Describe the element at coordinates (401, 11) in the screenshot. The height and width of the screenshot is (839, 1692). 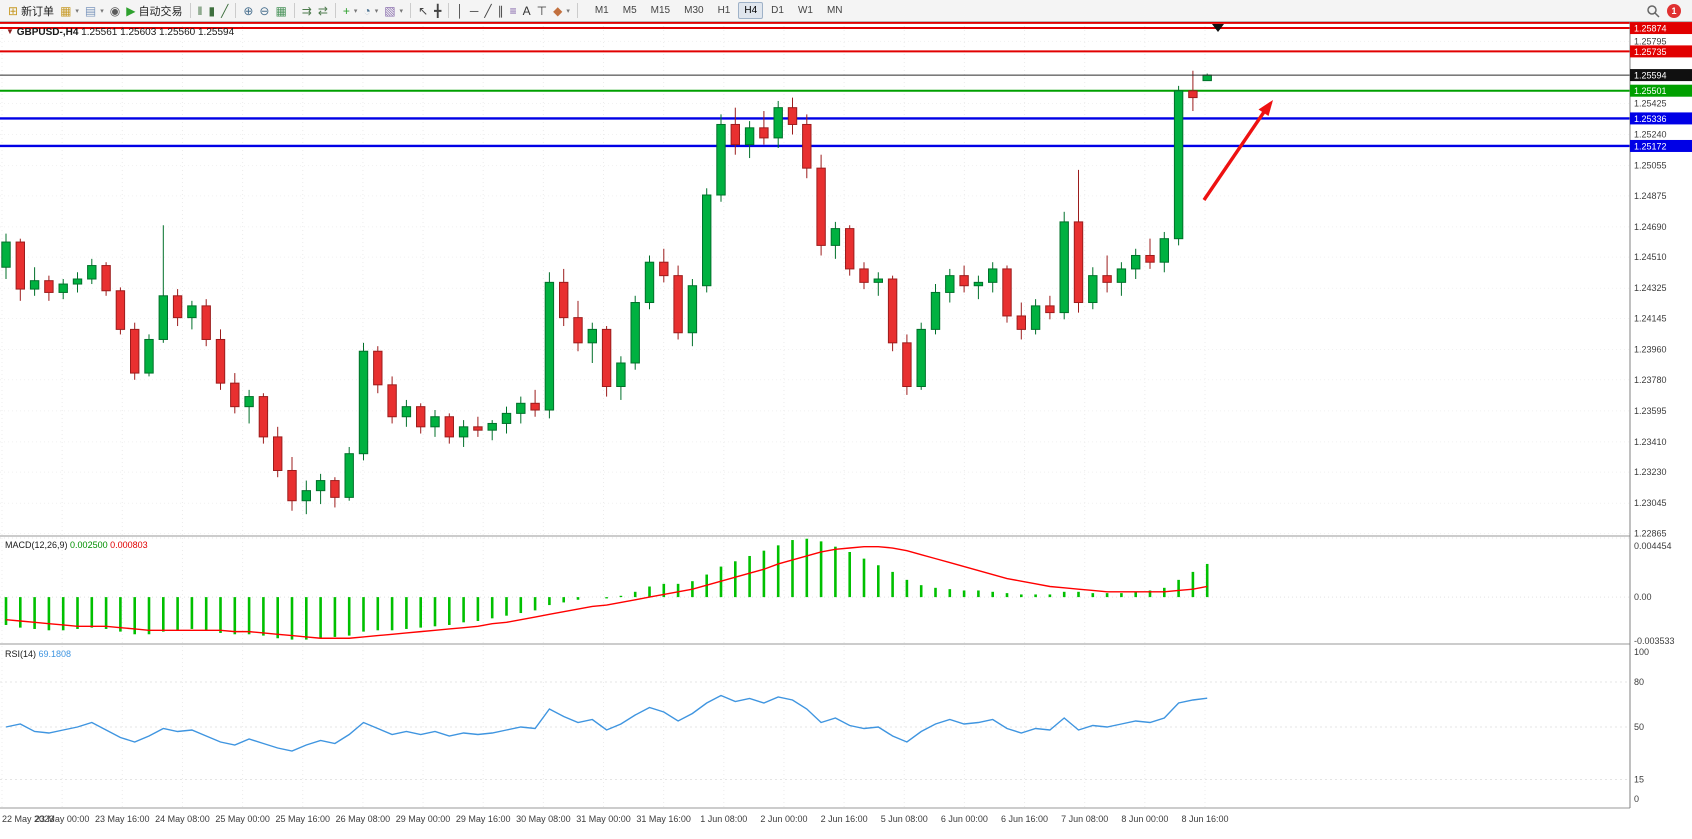
I see `templates-dropdown-icon: ▾` at that location.